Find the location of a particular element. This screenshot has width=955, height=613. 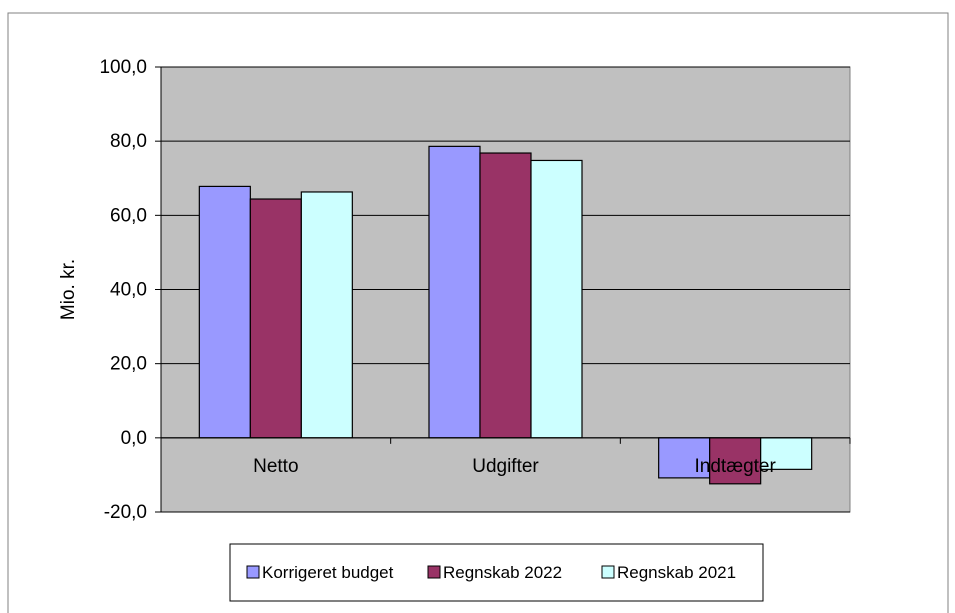

y-tick-label: 80,0 is located at coordinates (128, 141).